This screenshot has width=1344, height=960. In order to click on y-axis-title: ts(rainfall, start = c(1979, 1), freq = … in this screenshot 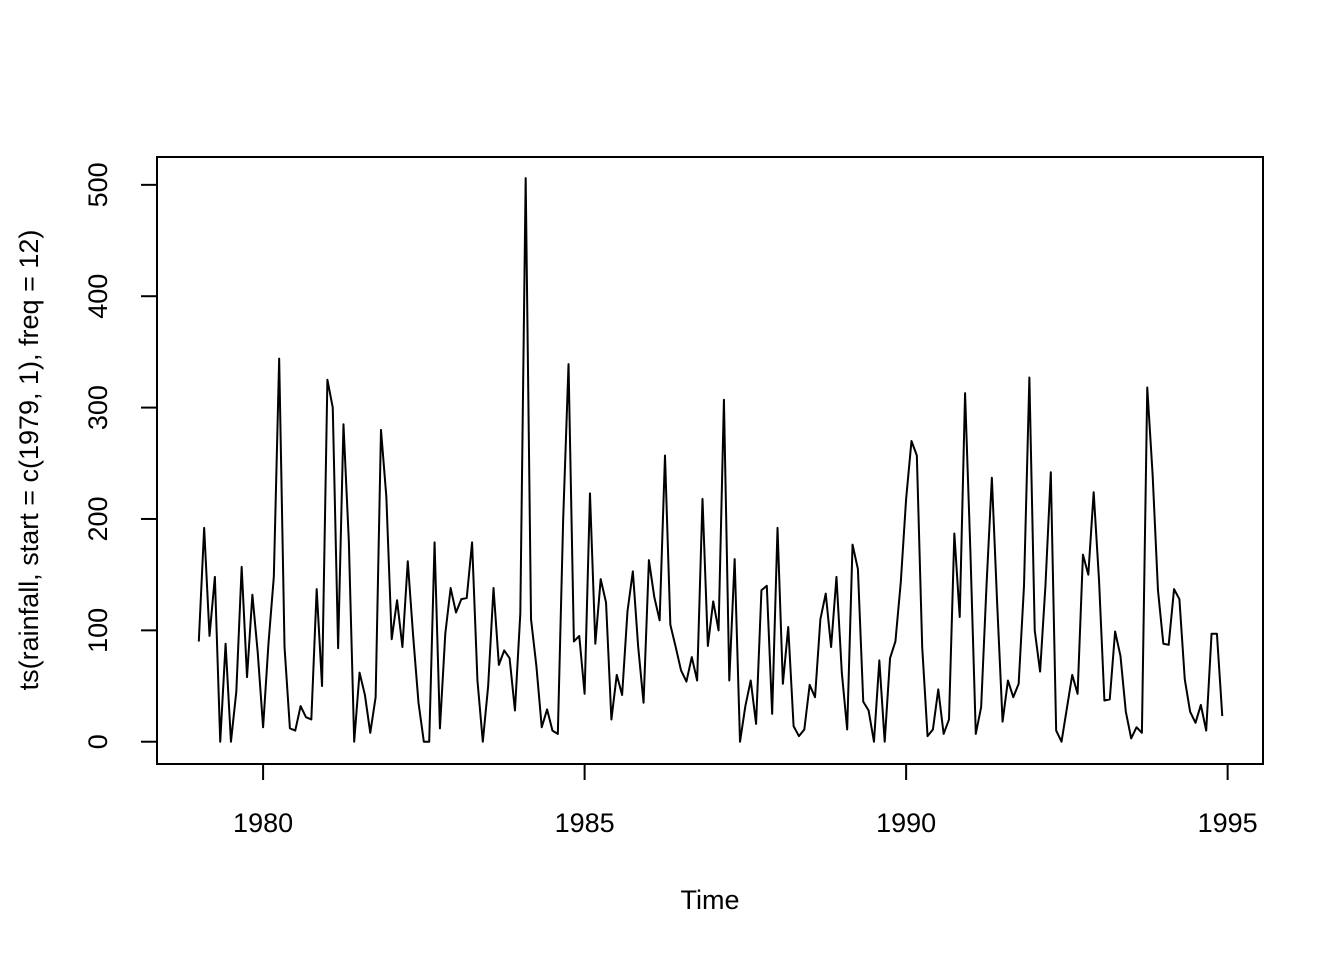, I will do `click(29, 460)`.